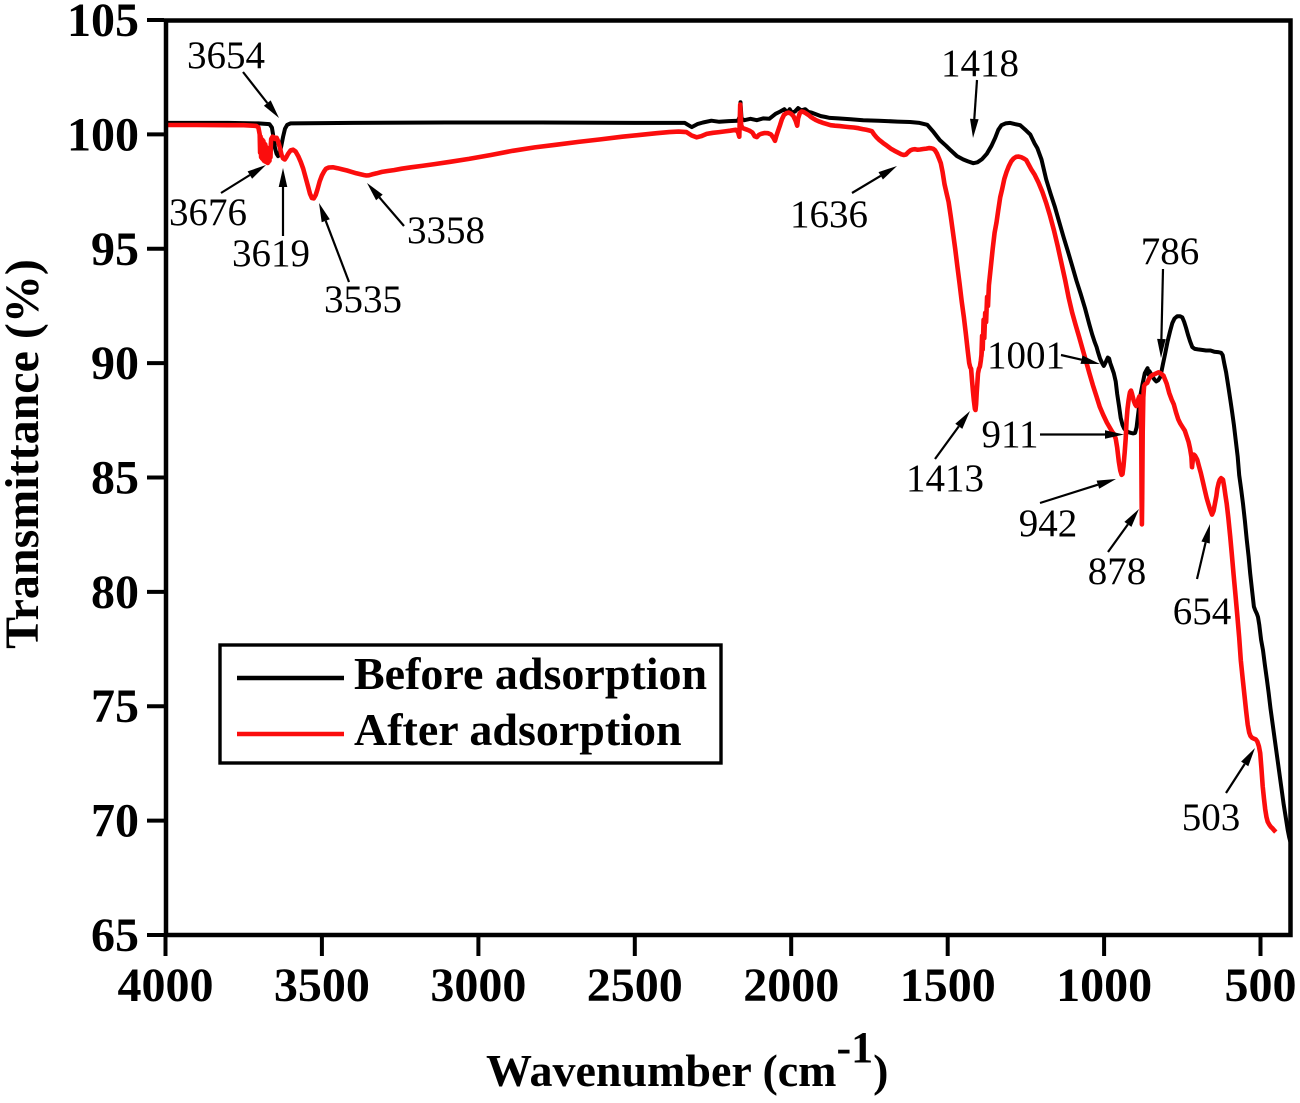 Image resolution: width=1300 pixels, height=1103 pixels. What do you see at coordinates (322, 985) in the screenshot?
I see `svg-text: 3500` at bounding box center [322, 985].